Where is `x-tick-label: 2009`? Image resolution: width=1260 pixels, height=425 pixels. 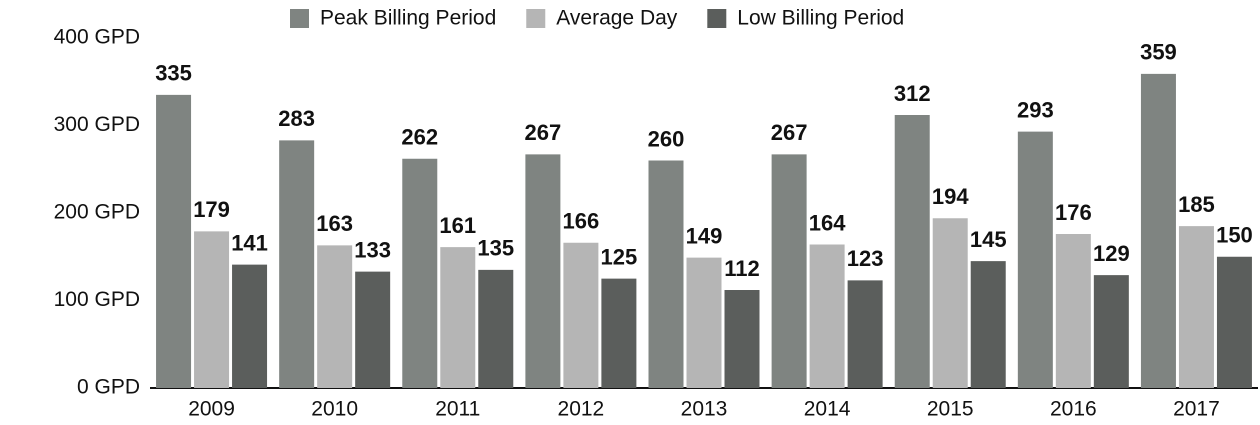 x-tick-label: 2009 is located at coordinates (211, 409).